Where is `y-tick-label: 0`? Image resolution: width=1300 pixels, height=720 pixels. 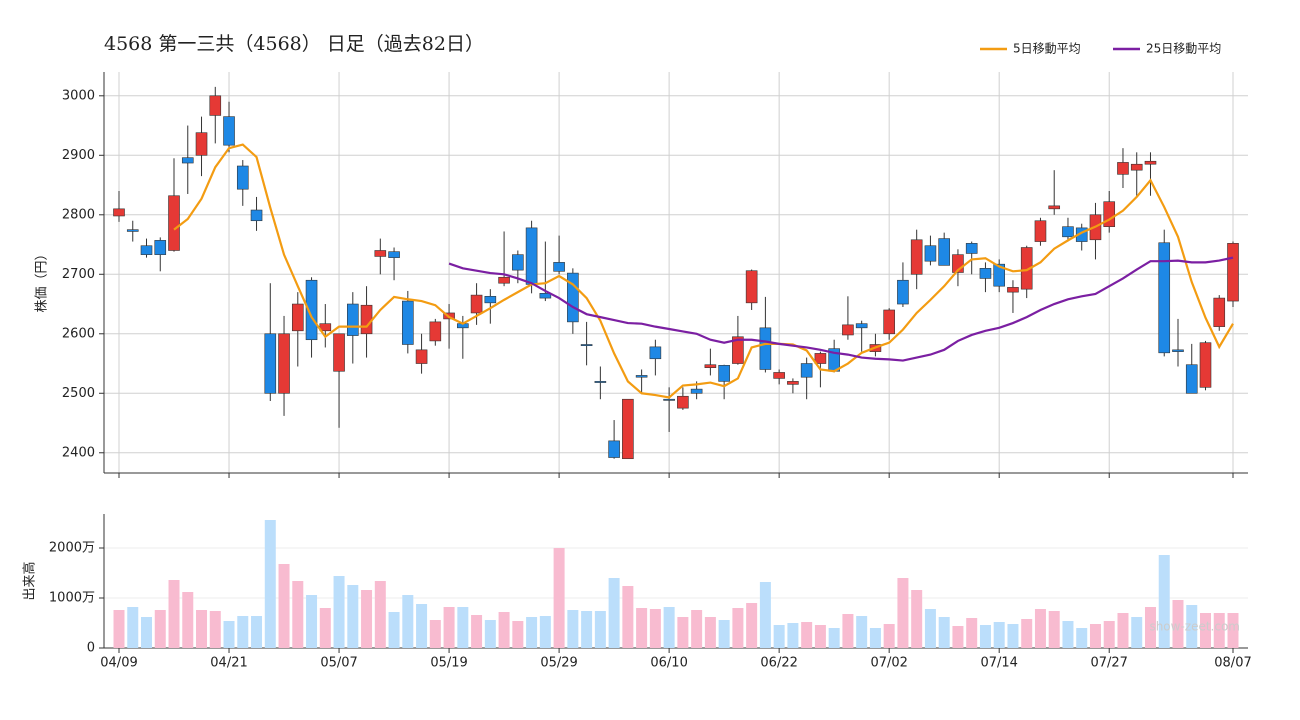 y-tick-label: 0 is located at coordinates (91, 648).